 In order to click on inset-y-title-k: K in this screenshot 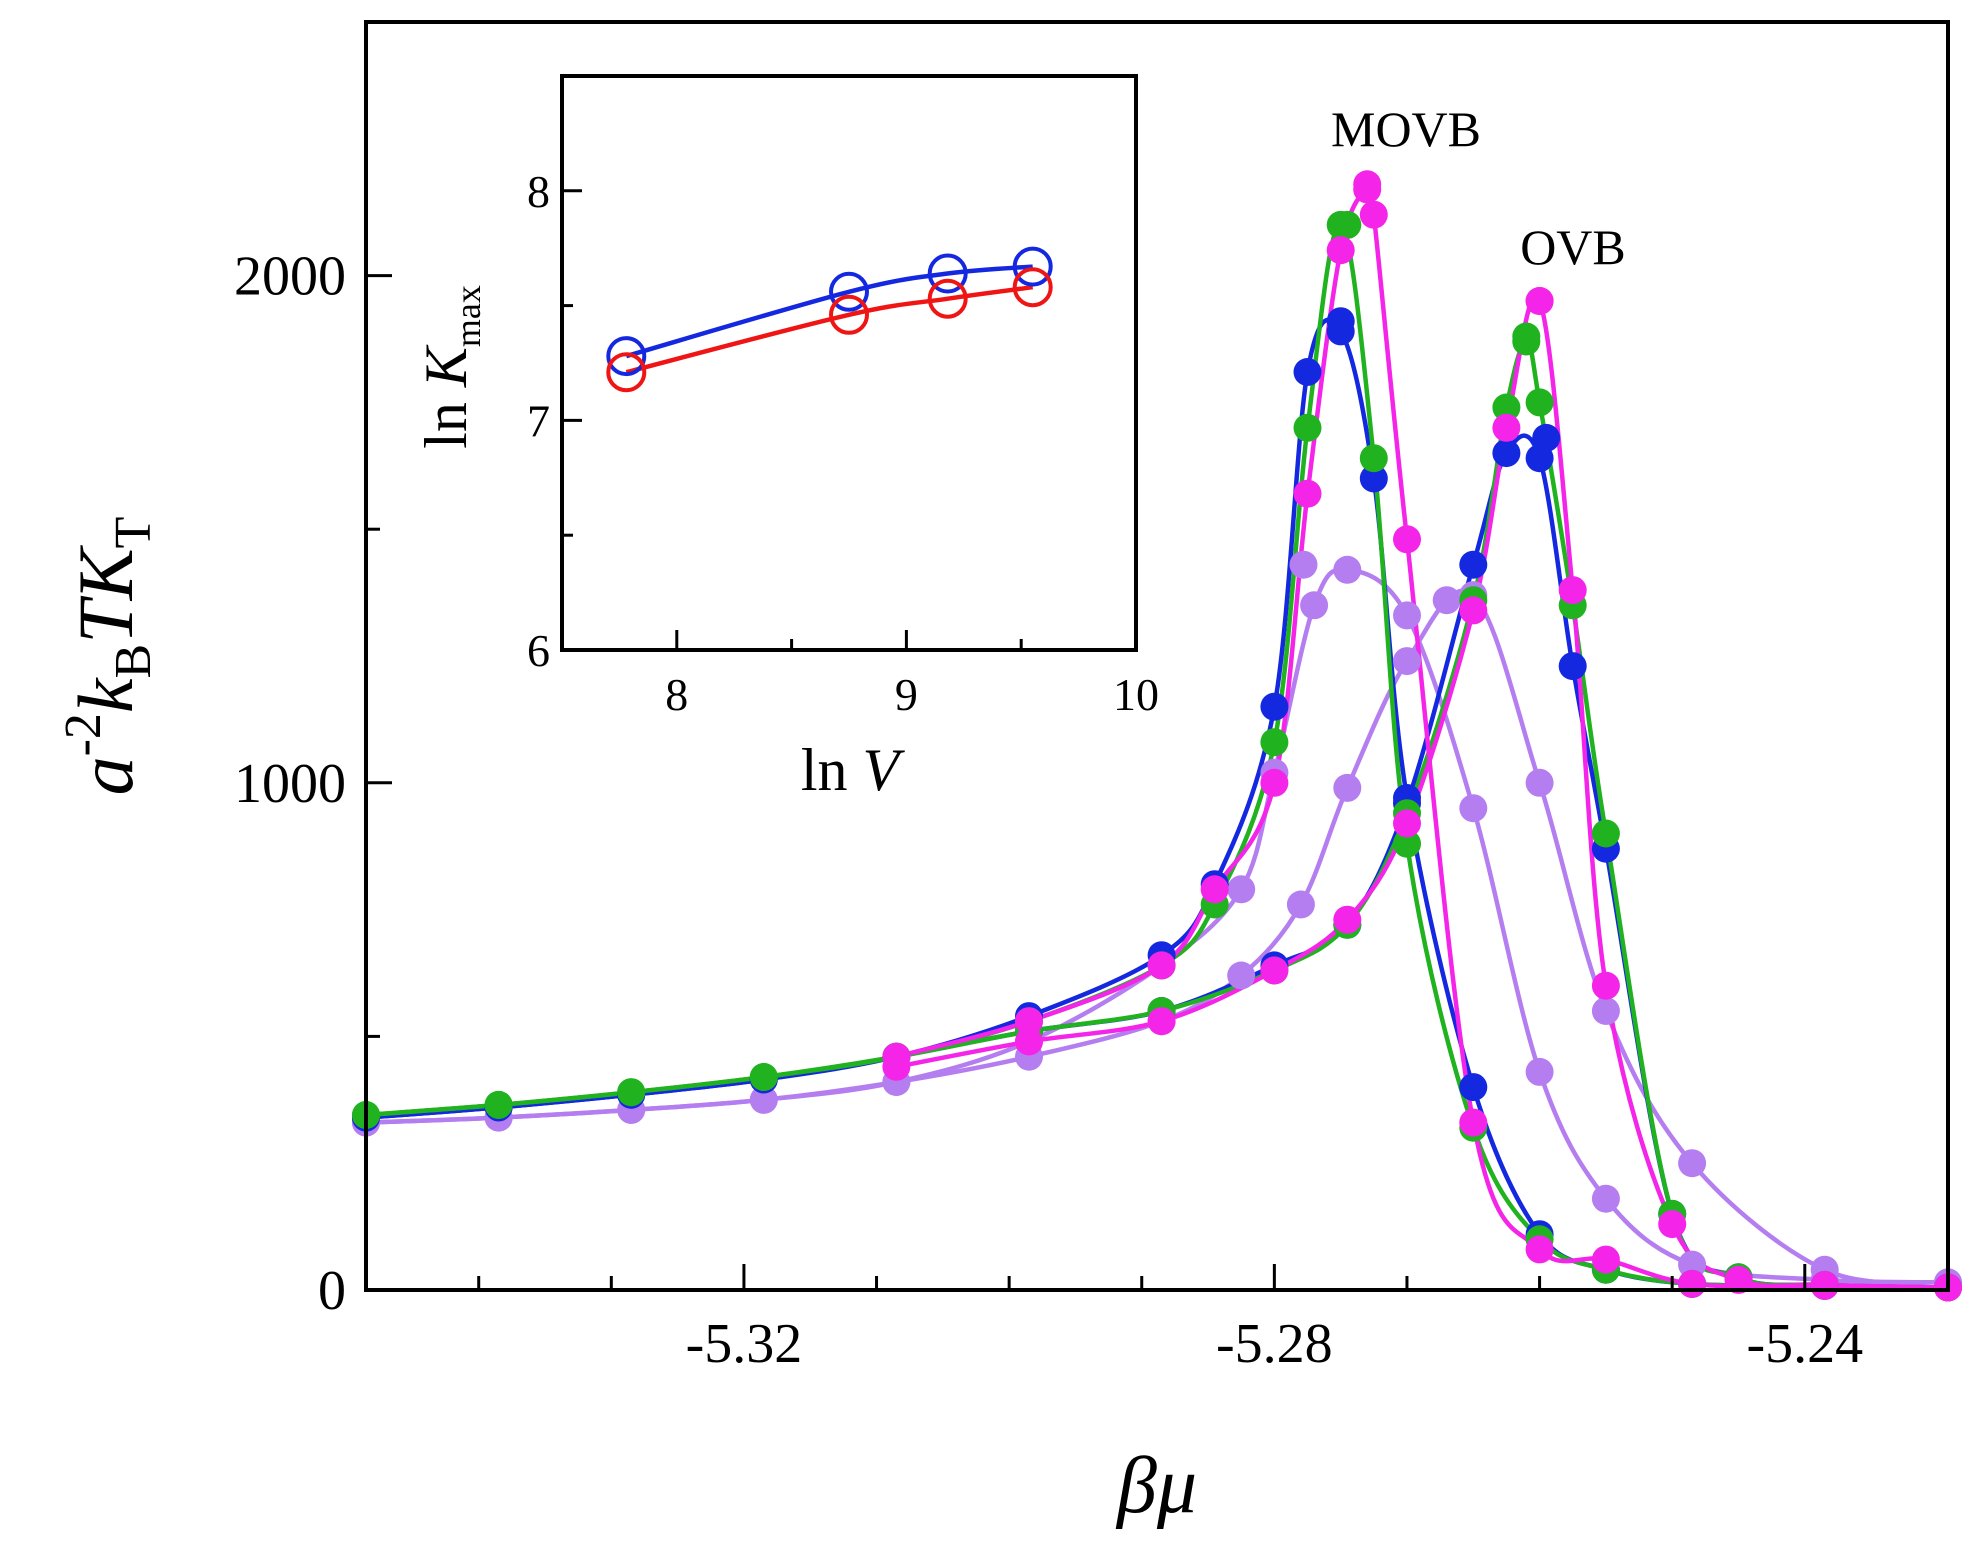, I will do `click(446, 366)`.